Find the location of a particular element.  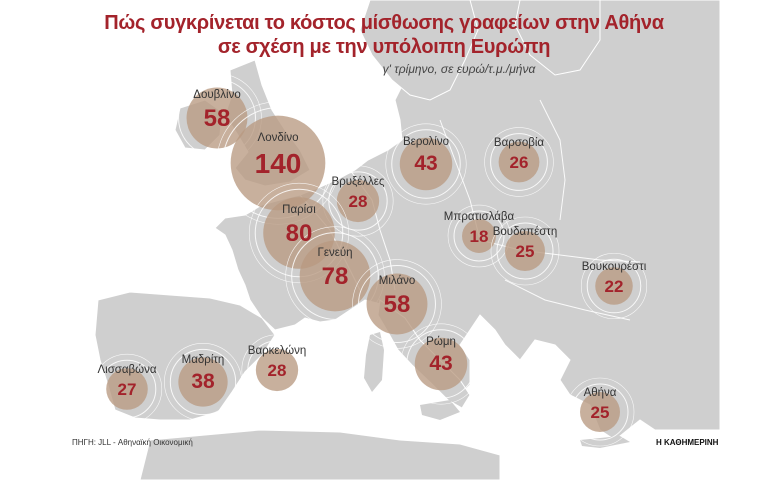

city-8-ring is located at coordinates (525, 251).